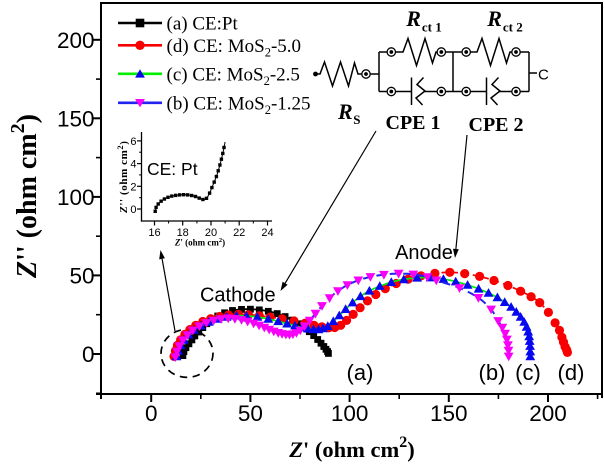 This screenshot has width=605, height=471. I want to click on svg-text: Cathode, so click(238, 296).